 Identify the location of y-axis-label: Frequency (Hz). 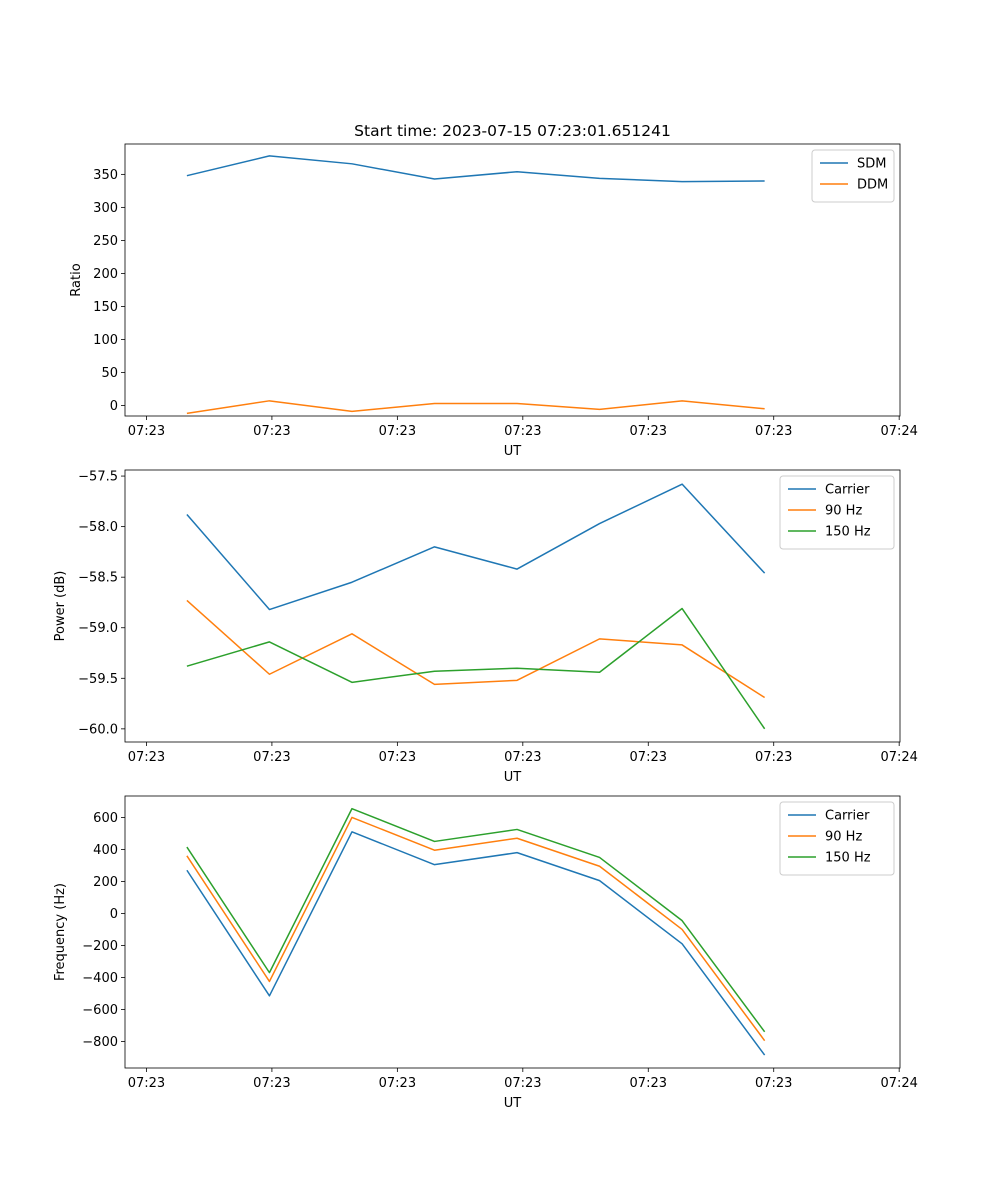
(60, 932).